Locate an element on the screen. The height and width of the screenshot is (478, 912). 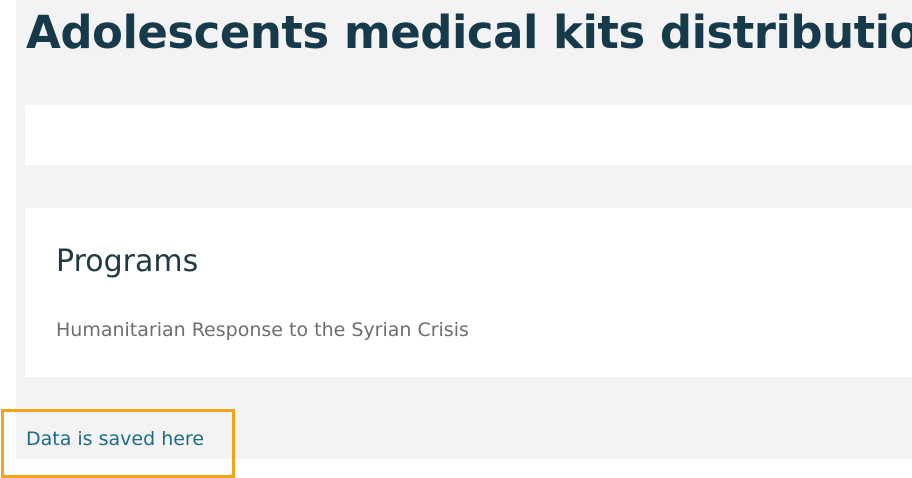
empty-card is located at coordinates (468, 135).